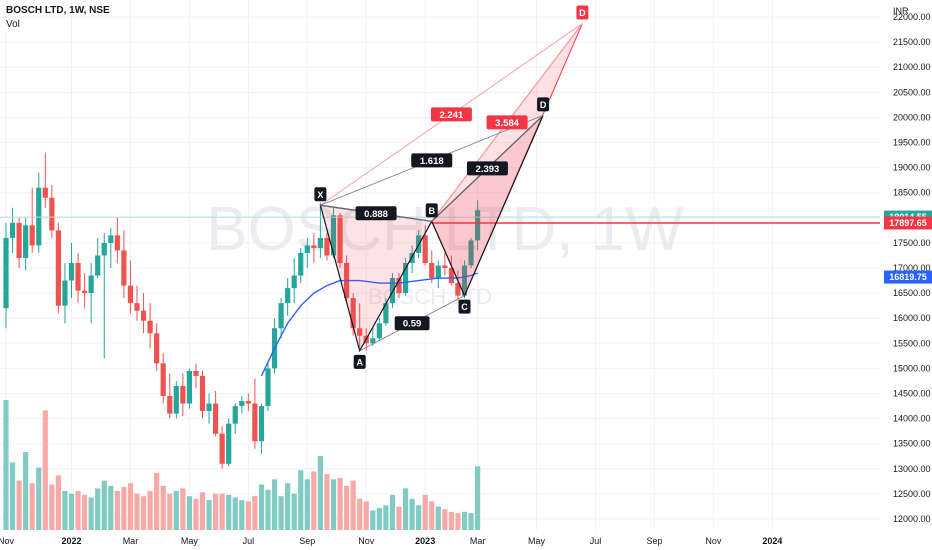 This screenshot has width=932, height=550. What do you see at coordinates (359, 362) in the screenshot?
I see `point-label-text: A` at bounding box center [359, 362].